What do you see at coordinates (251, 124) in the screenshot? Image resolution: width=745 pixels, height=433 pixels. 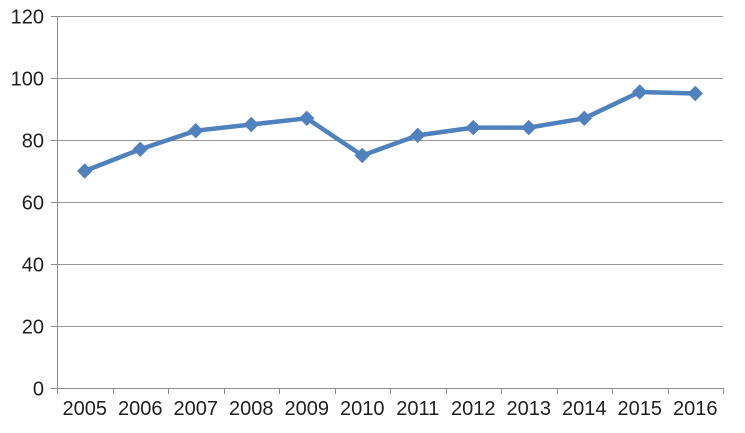 I see `data-point-marker-2008` at bounding box center [251, 124].